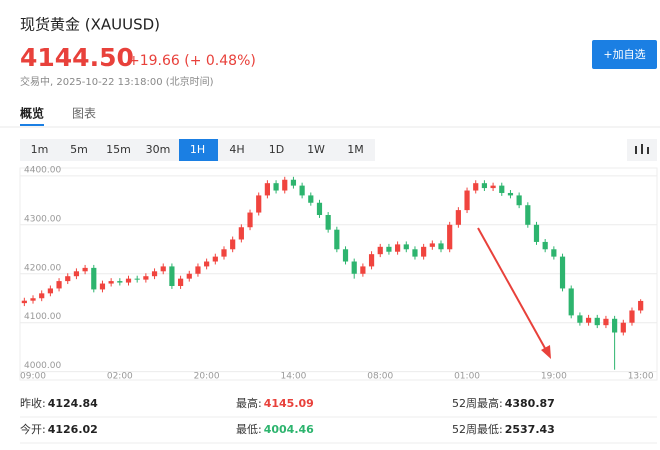 The height and width of the screenshot is (450, 660). What do you see at coordinates (207, 377) in the screenshot?
I see `x-tick-label: 20:00` at bounding box center [207, 377].